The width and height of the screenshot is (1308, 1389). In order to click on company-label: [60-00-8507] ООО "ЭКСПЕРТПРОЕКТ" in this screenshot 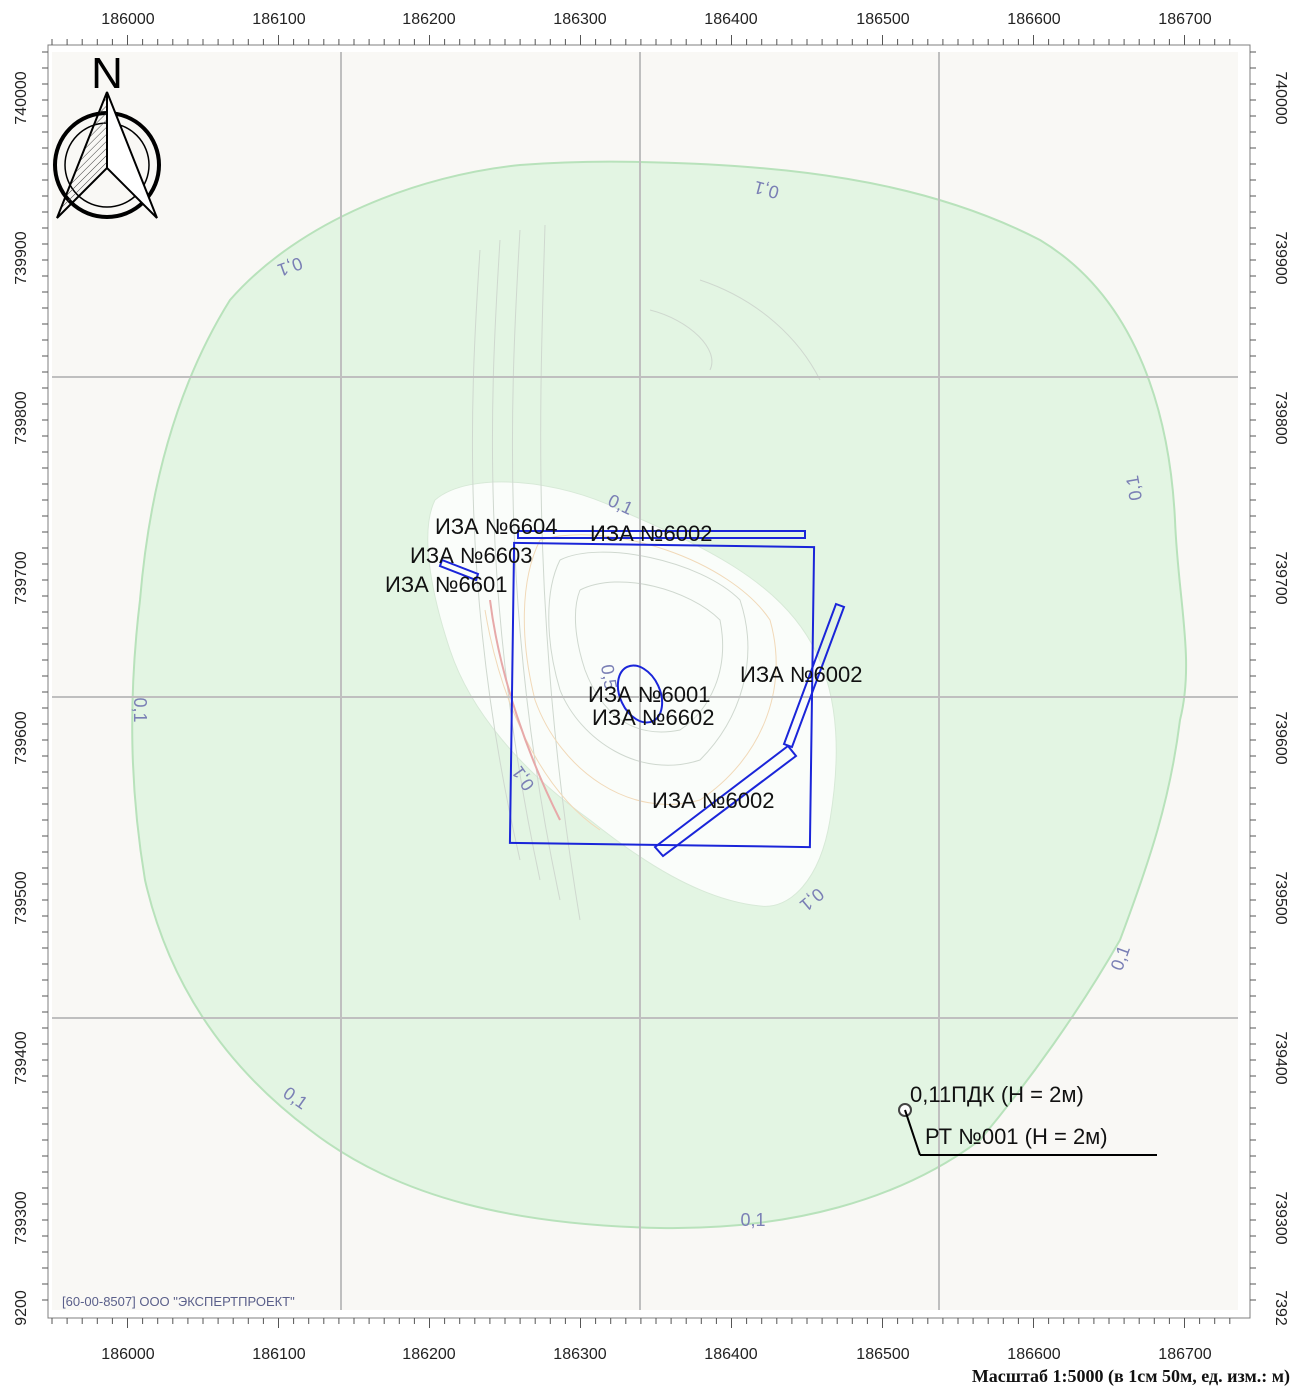, I will do `click(178, 1301)`.